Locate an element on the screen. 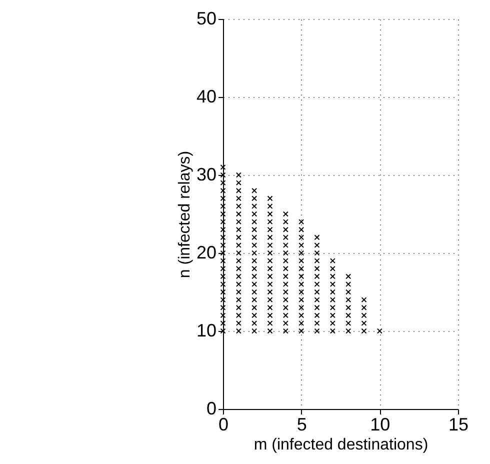 The height and width of the screenshot is (464, 490). y-axis-title: n (infected relays) is located at coordinates (185, 214).